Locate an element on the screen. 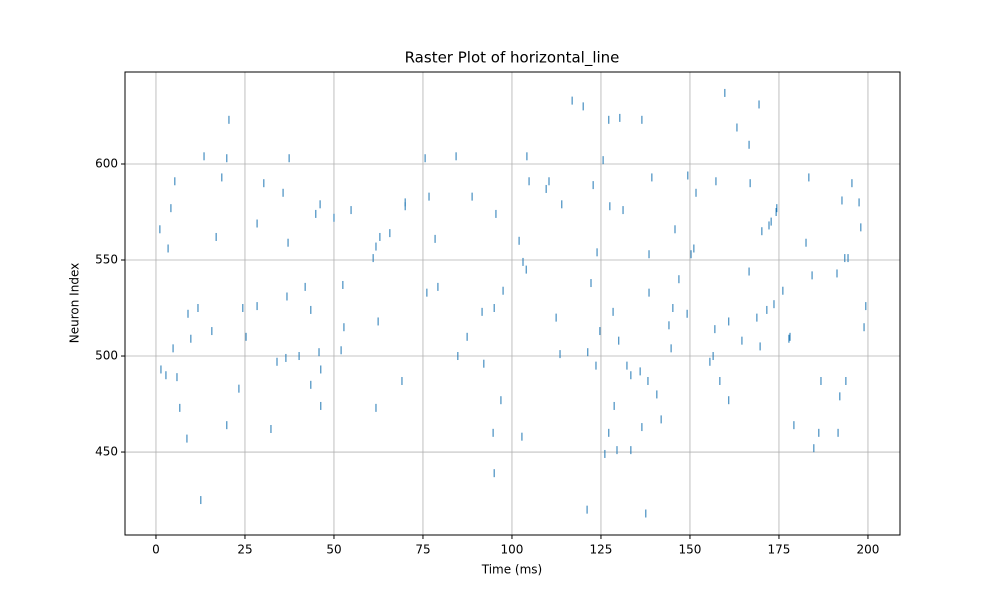 This screenshot has height=600, width=1000. x-tick-label: 50 is located at coordinates (333, 550).